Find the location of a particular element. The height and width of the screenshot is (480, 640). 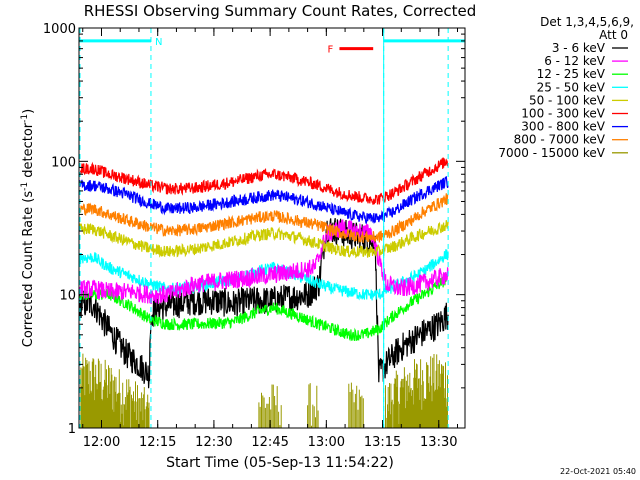

legend-label-1: 6 - 12 keV is located at coordinates (575, 61).